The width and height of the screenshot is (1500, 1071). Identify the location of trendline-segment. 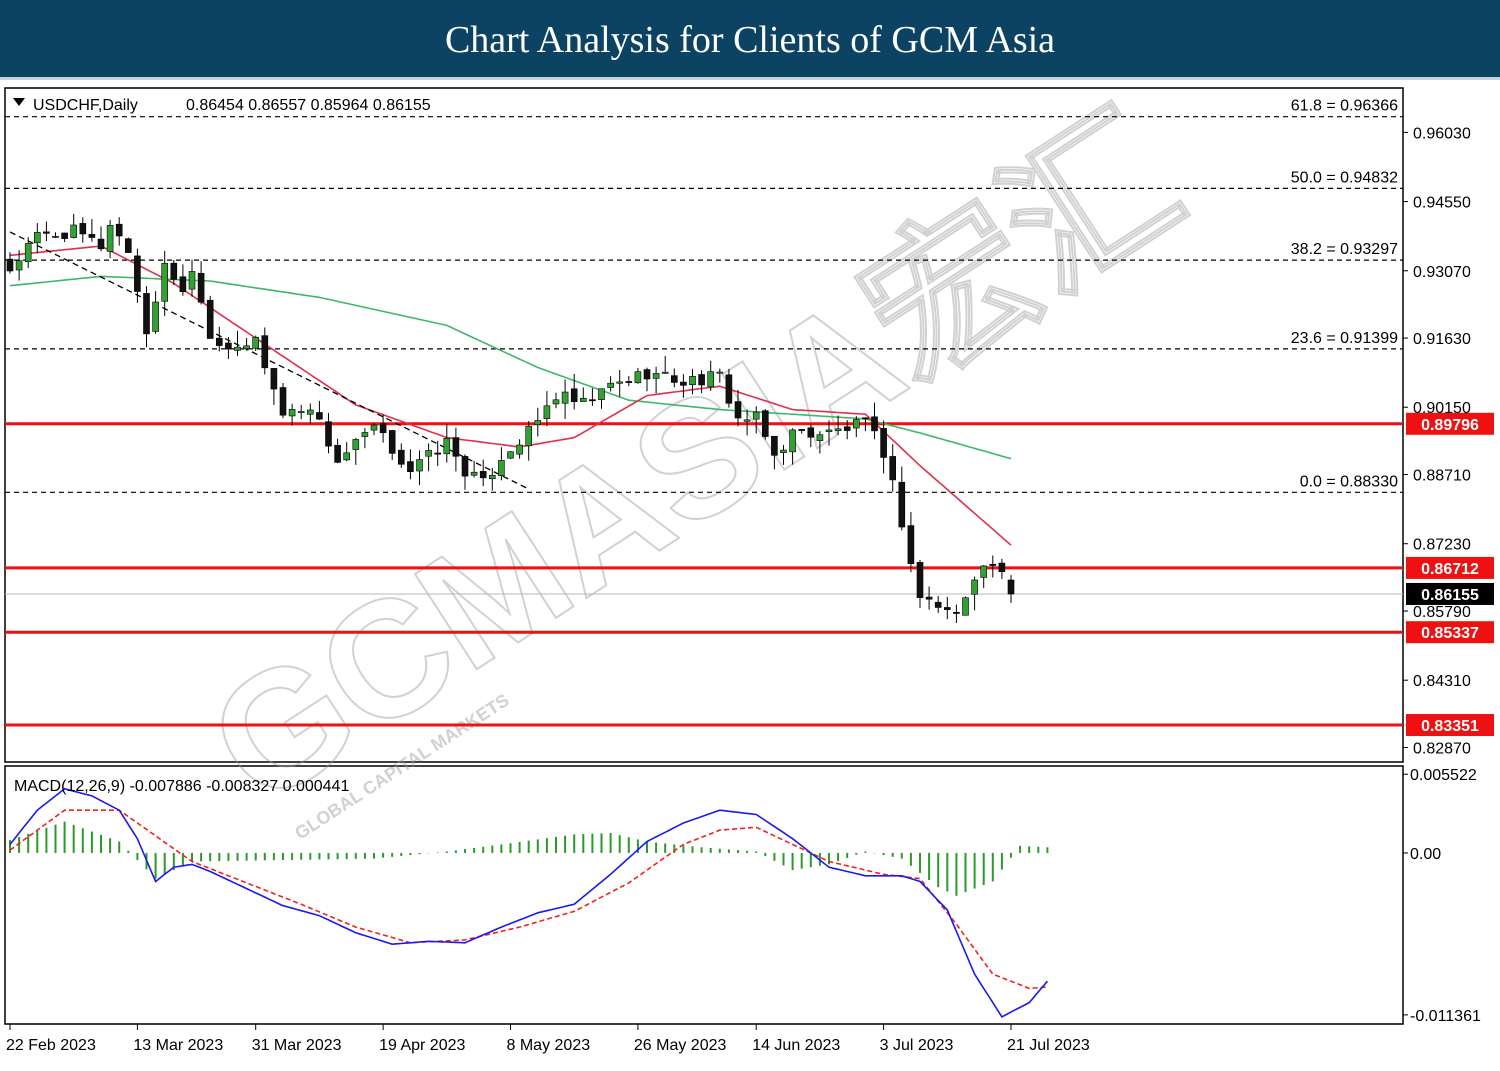
(269, 360).